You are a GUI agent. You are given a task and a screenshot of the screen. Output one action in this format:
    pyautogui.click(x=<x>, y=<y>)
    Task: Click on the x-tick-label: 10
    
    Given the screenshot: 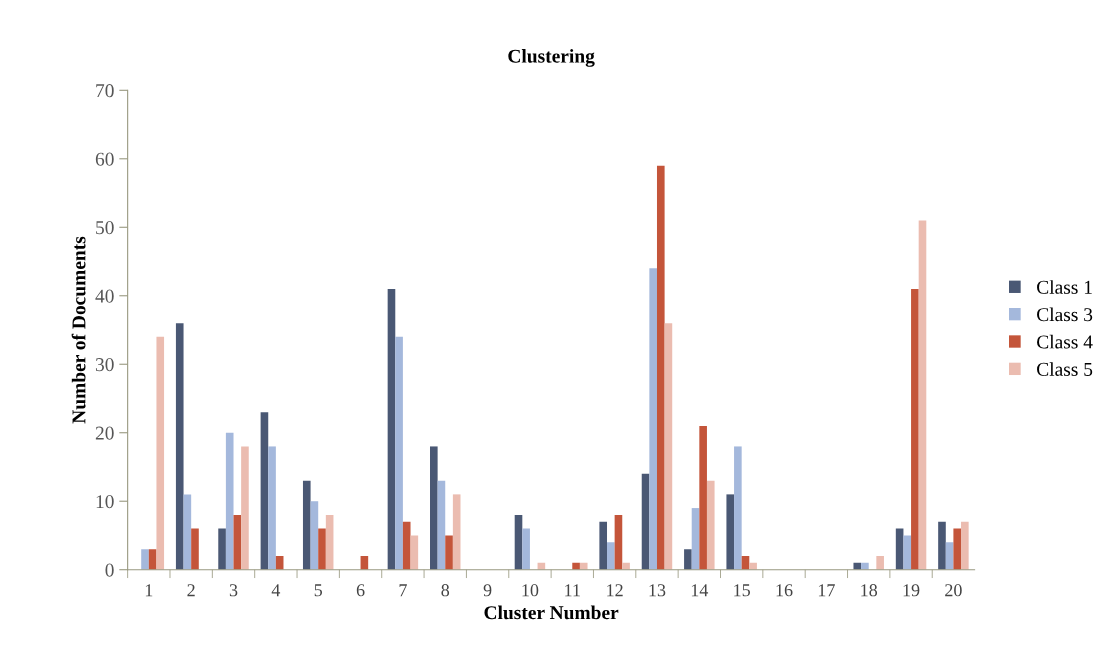 What is the action you would take?
    pyautogui.click(x=530, y=590)
    